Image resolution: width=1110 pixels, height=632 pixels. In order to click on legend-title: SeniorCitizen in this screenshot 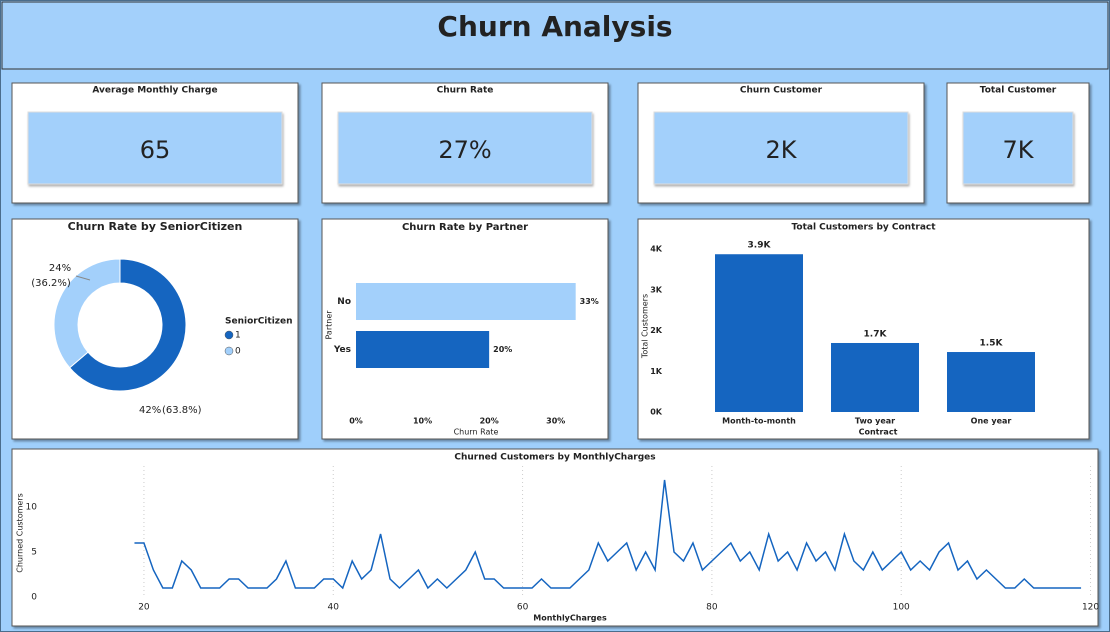, I will do `click(259, 322)`.